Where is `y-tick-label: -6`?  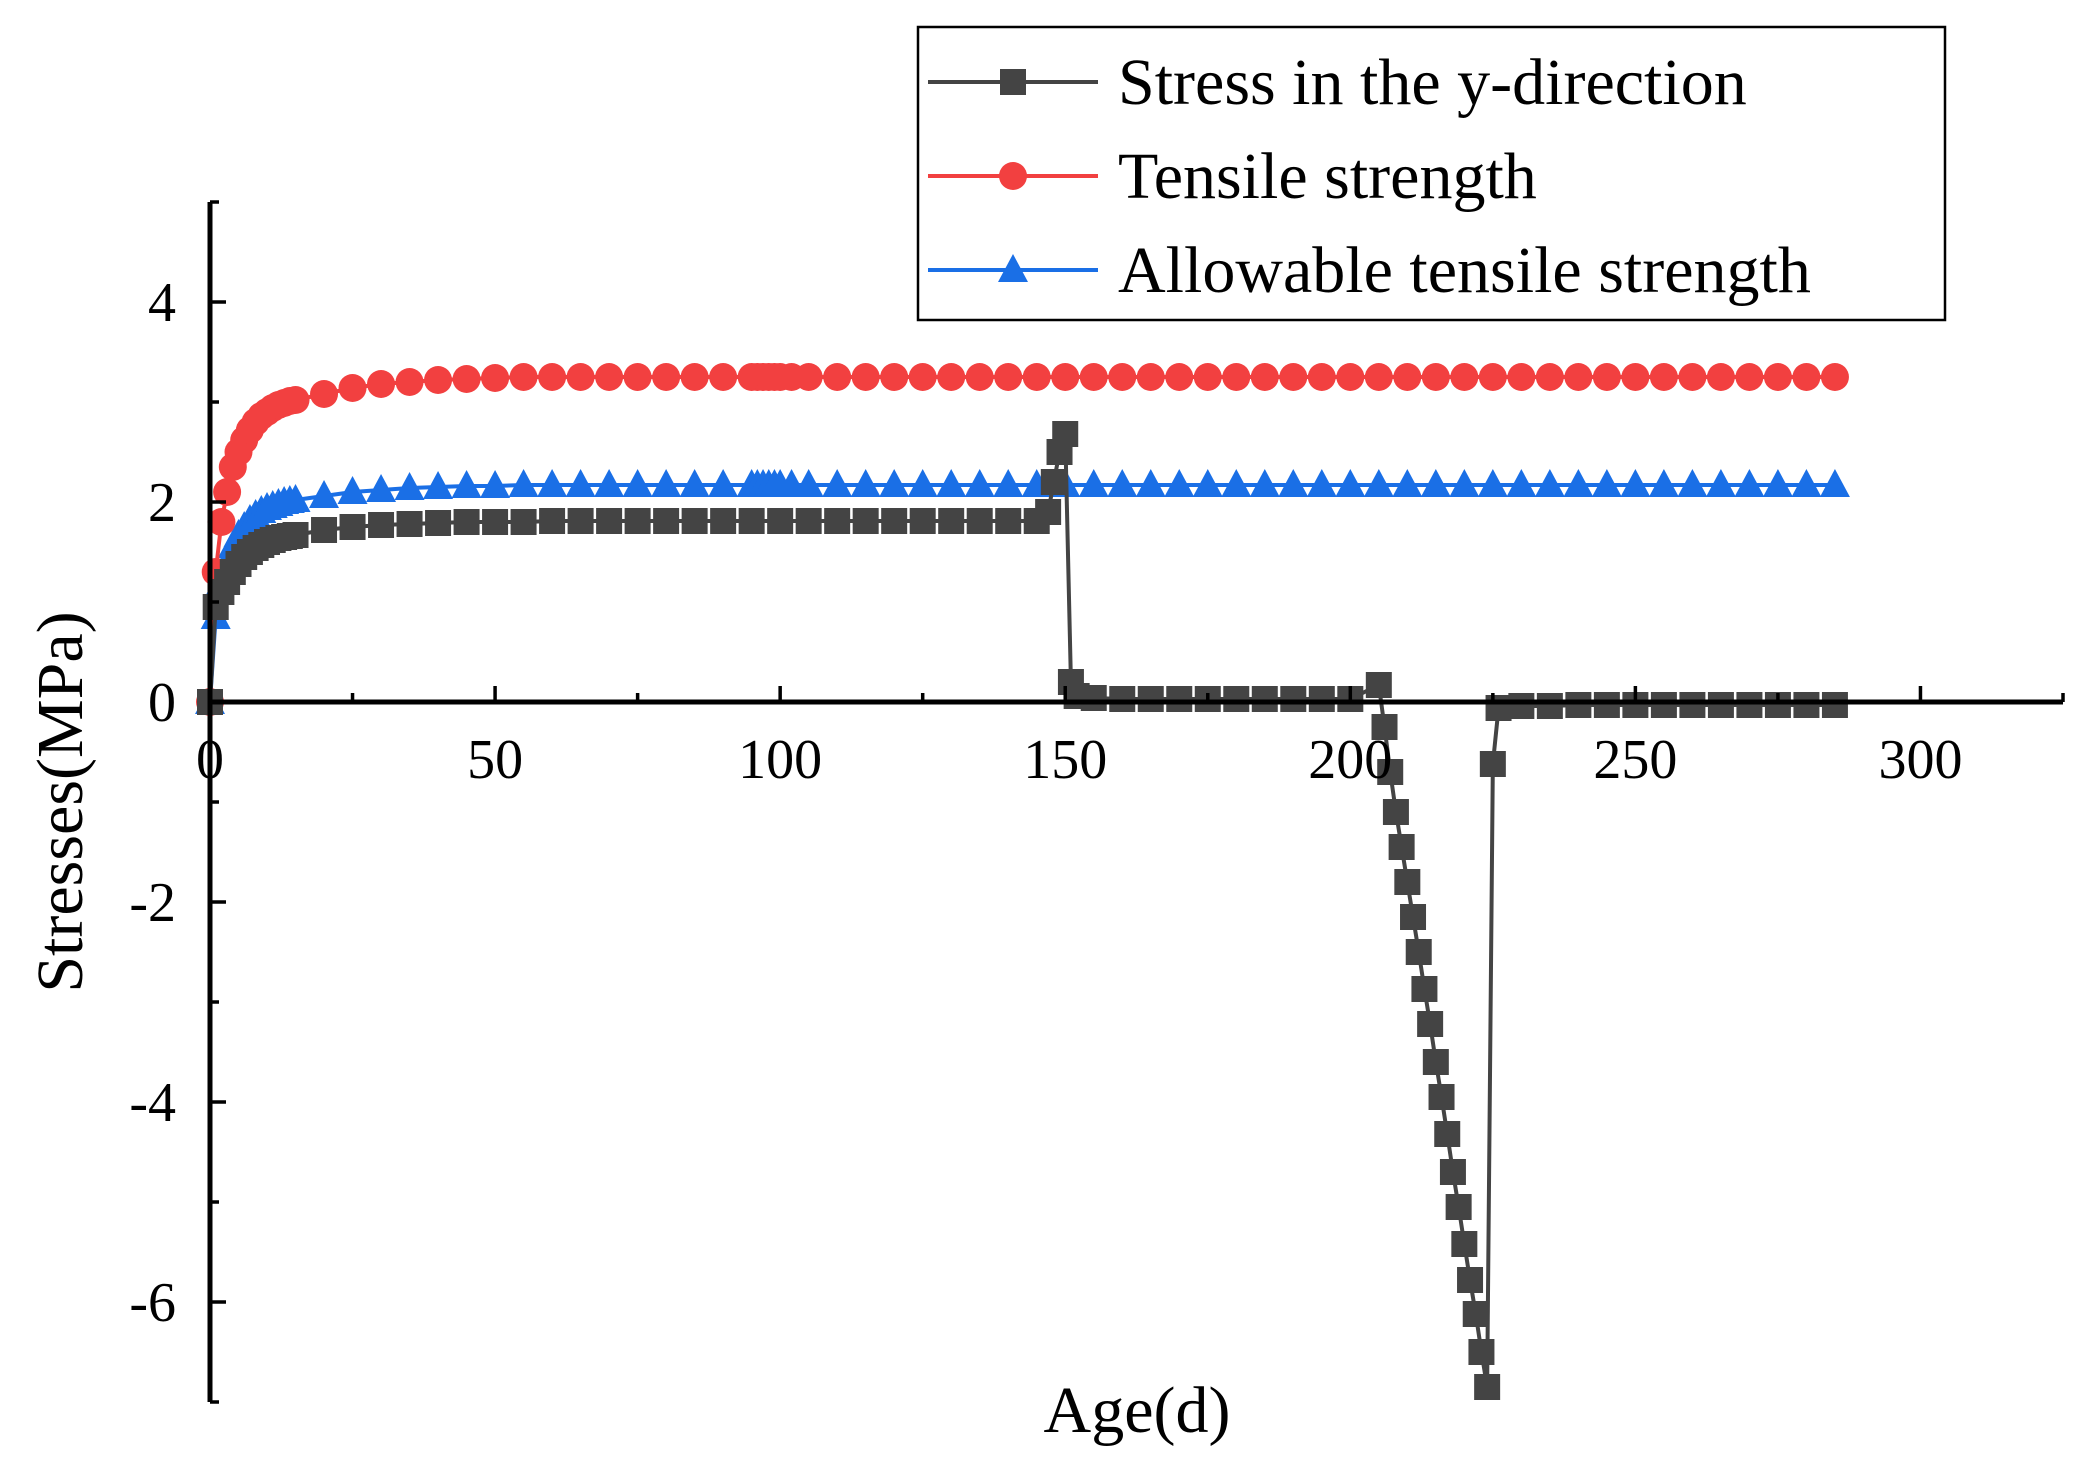
y-tick-label: -6 is located at coordinates (152, 1303).